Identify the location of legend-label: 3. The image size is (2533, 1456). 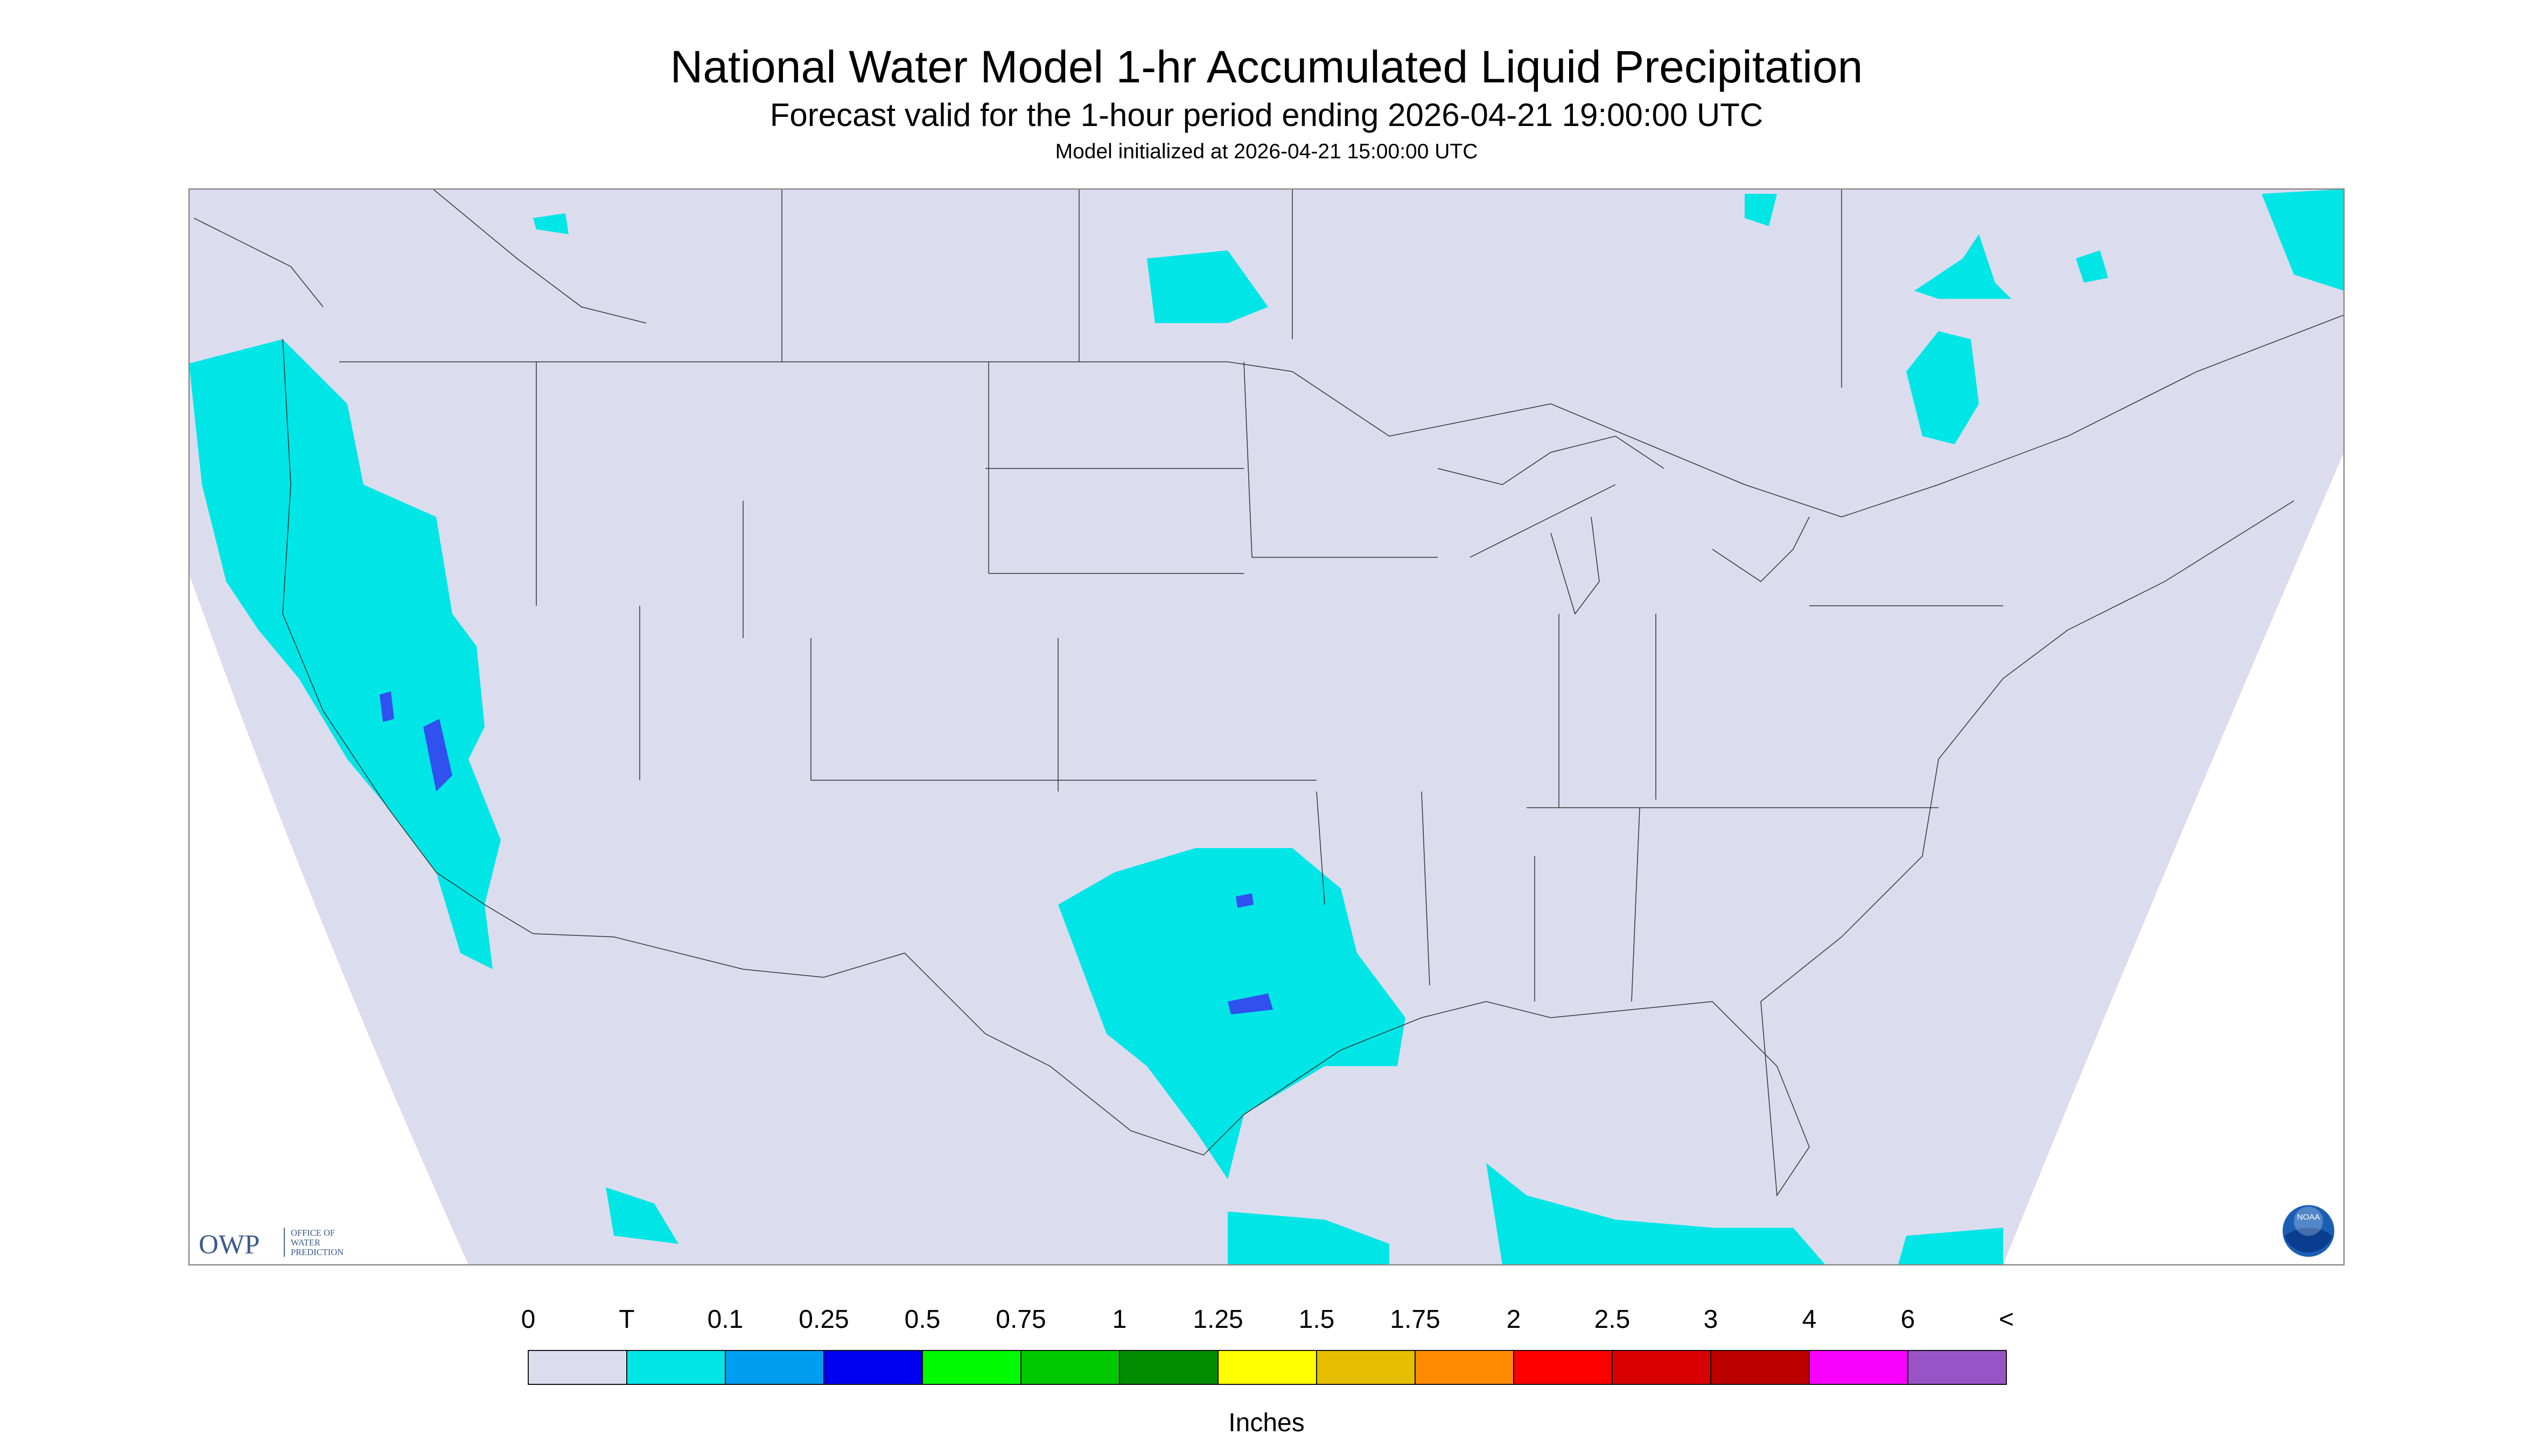
(1711, 1319).